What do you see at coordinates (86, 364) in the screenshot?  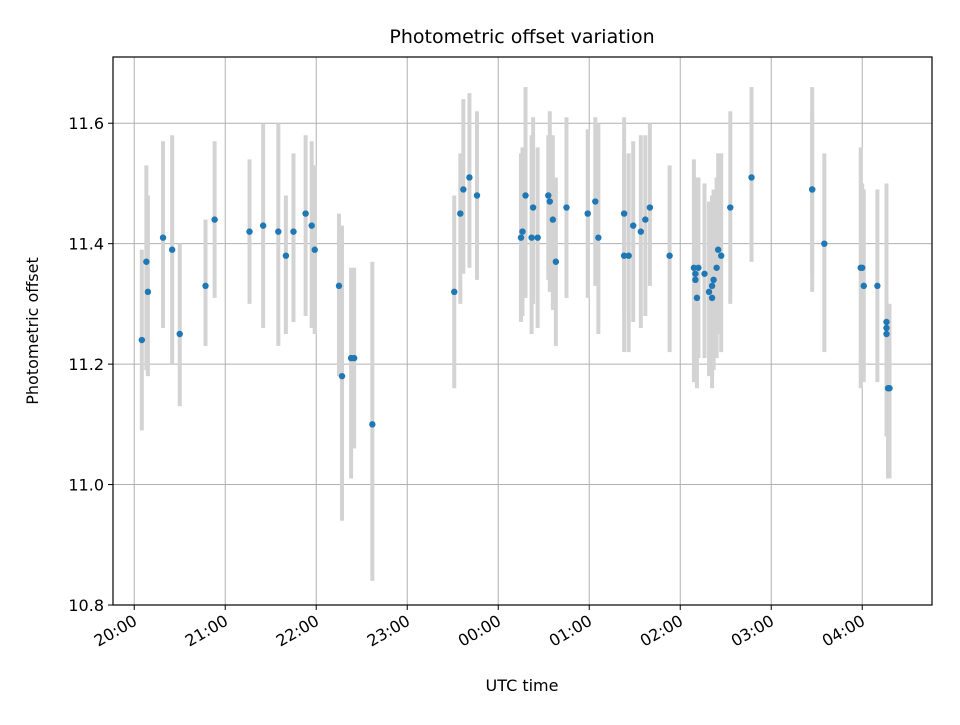 I see `y-tick-label: 11.2` at bounding box center [86, 364].